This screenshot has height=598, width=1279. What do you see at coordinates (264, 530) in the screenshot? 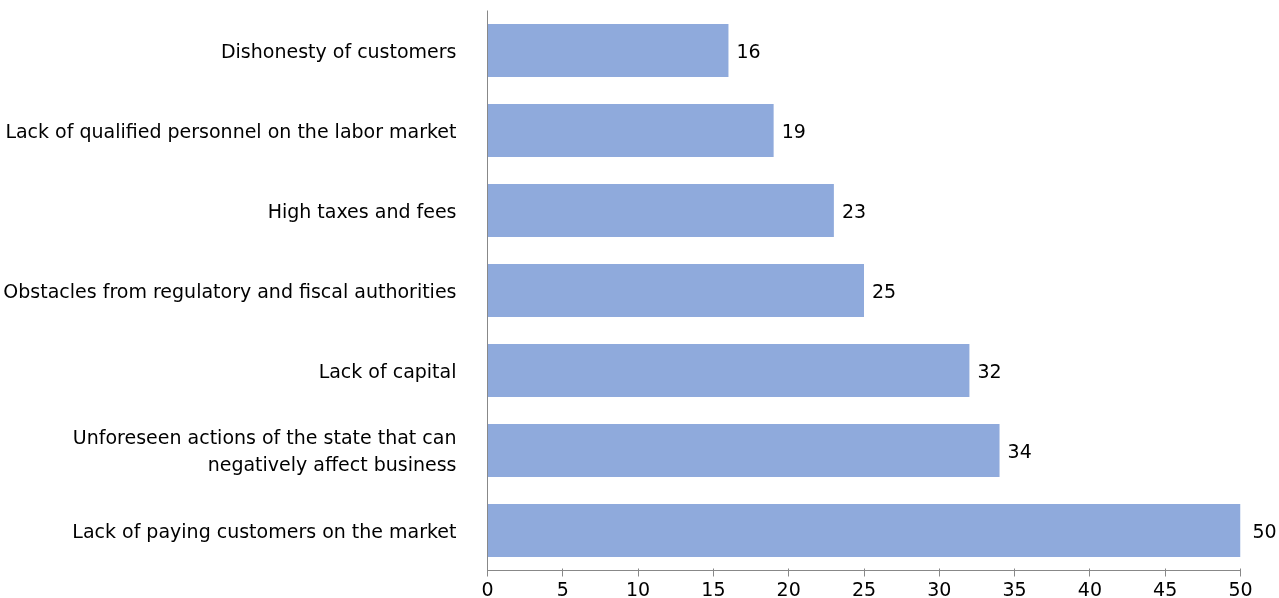
I see `y-tick-label: Lack of paying customers on the market` at bounding box center [264, 530].